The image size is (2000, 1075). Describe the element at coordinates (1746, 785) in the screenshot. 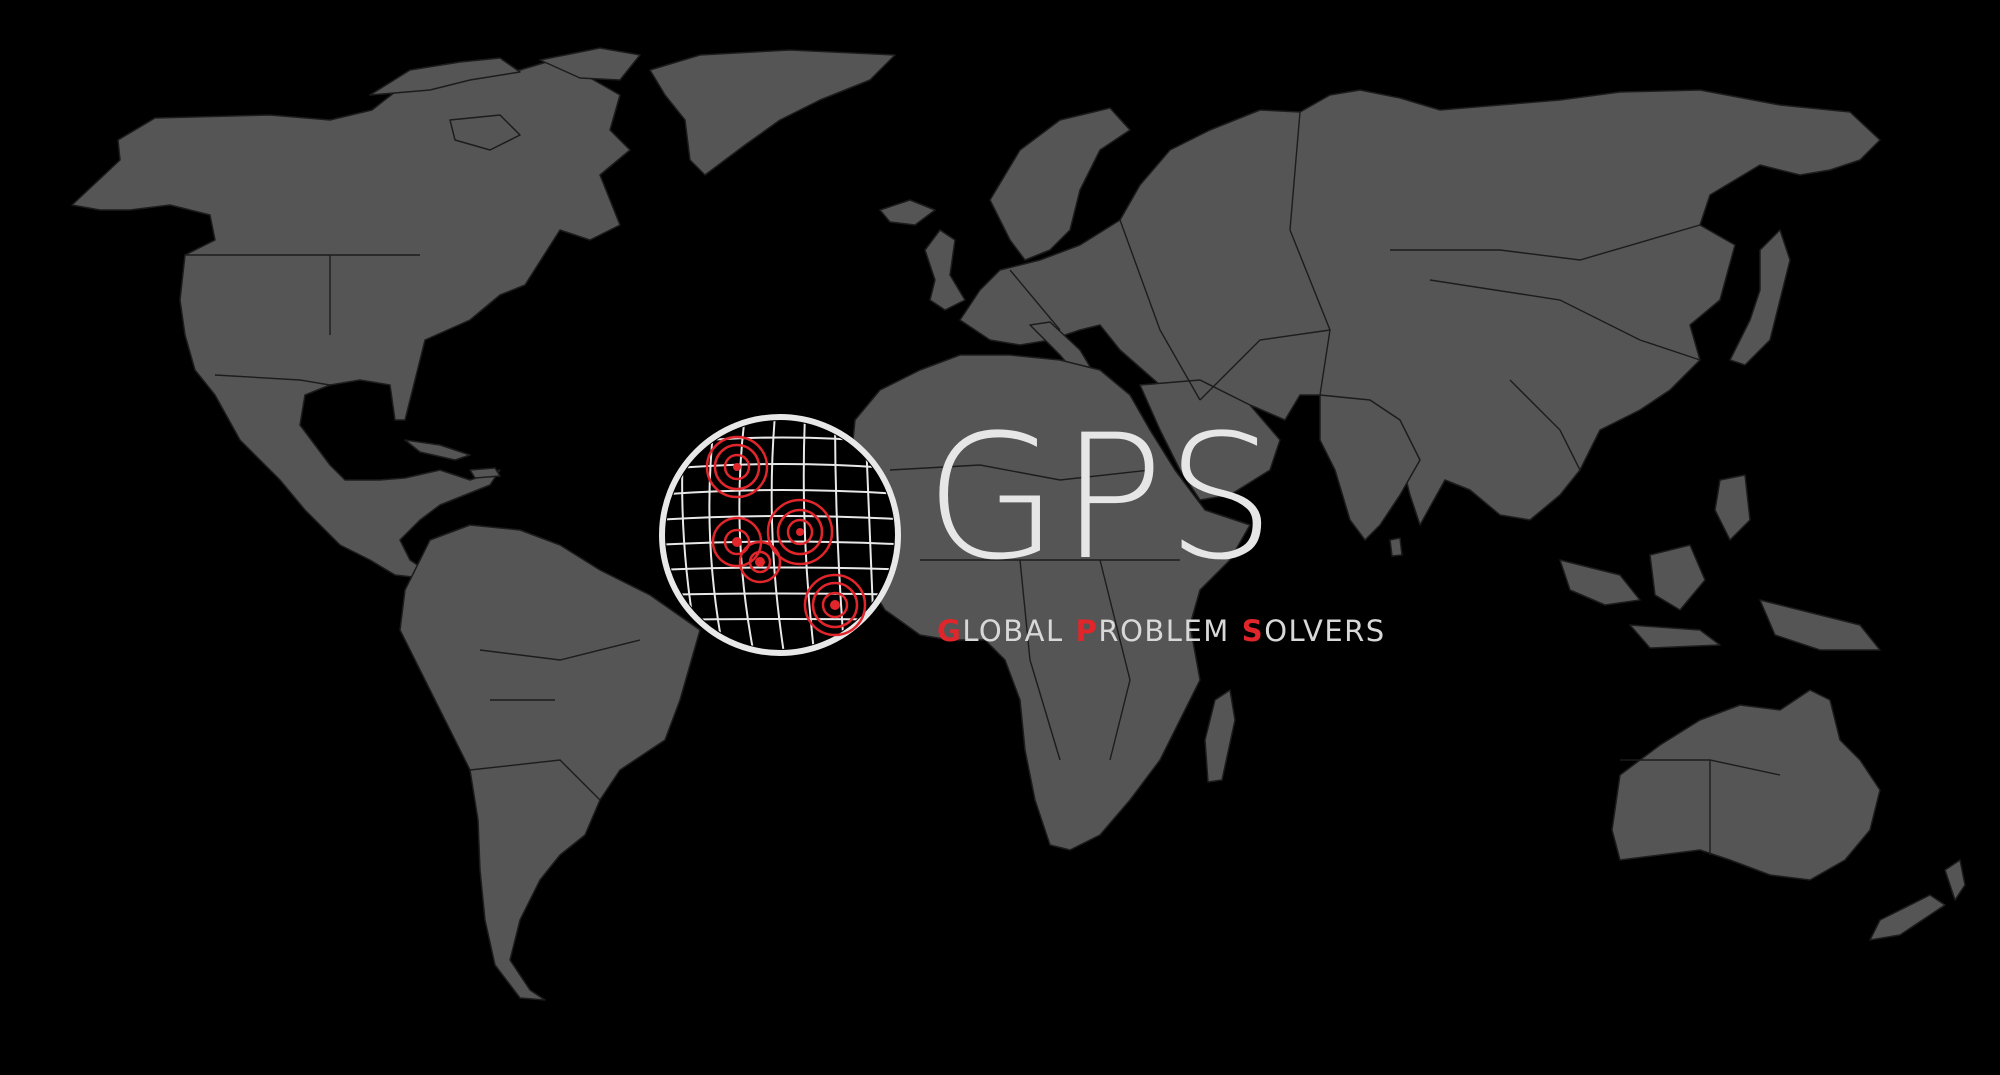

I see `australia` at that location.